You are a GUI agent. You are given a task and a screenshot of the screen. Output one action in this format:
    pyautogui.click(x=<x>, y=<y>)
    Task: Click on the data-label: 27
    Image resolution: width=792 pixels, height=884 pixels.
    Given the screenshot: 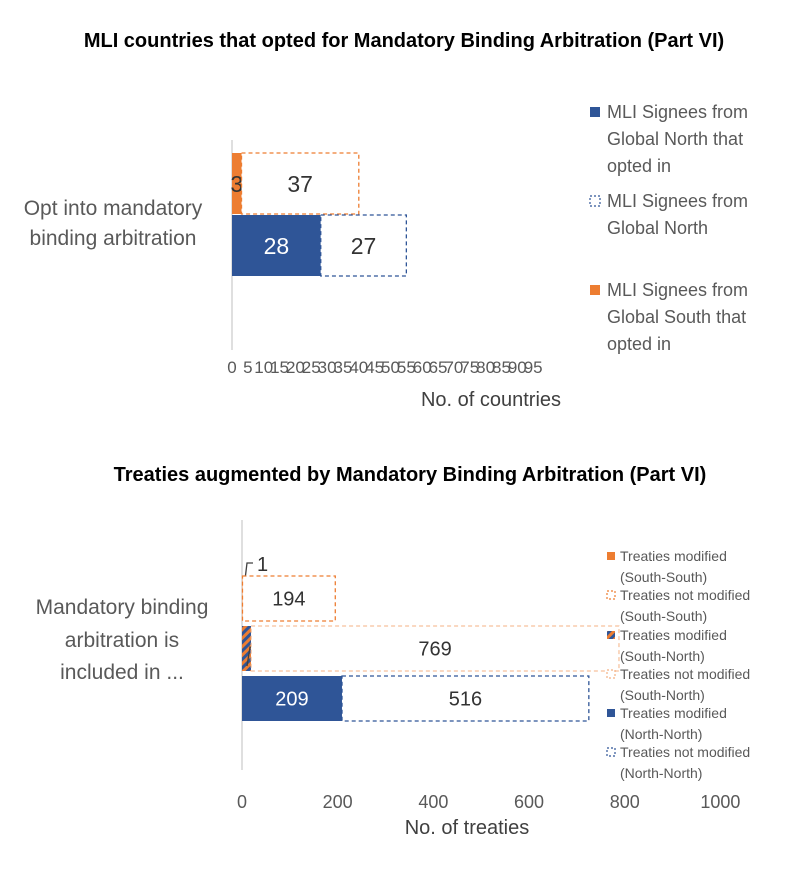 What is the action you would take?
    pyautogui.click(x=364, y=246)
    